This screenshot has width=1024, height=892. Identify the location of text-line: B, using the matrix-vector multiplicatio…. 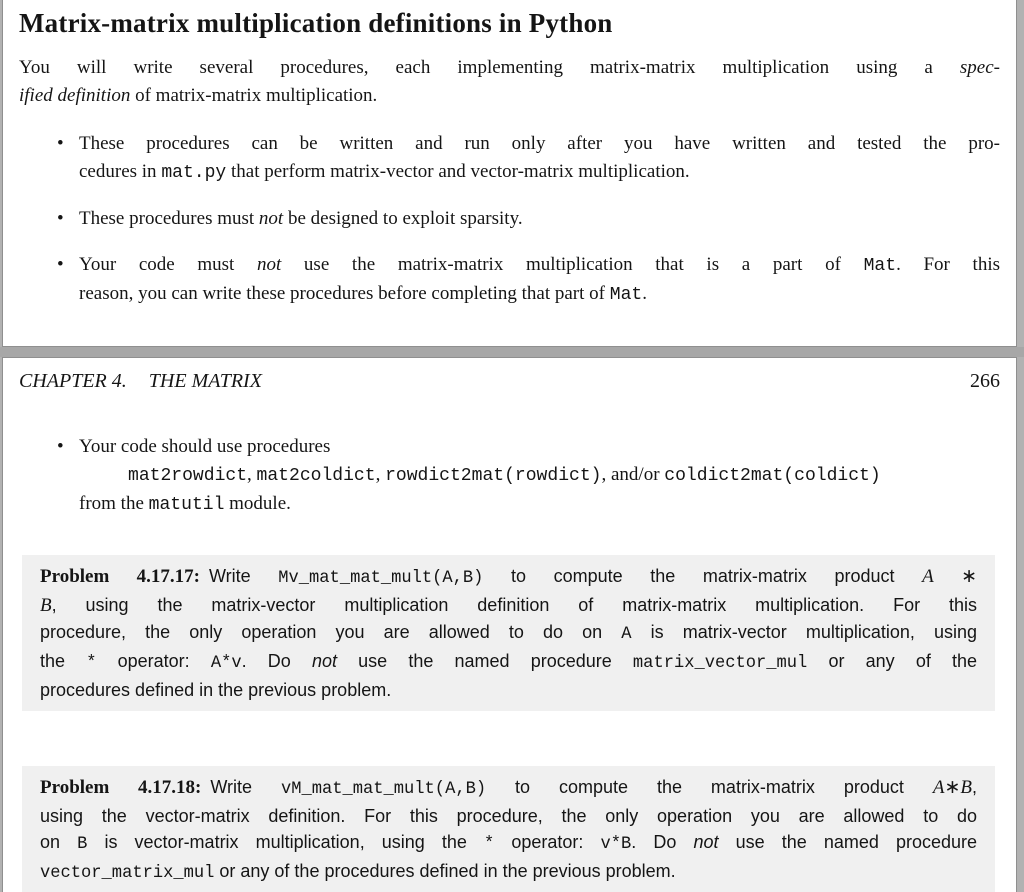
(508, 605).